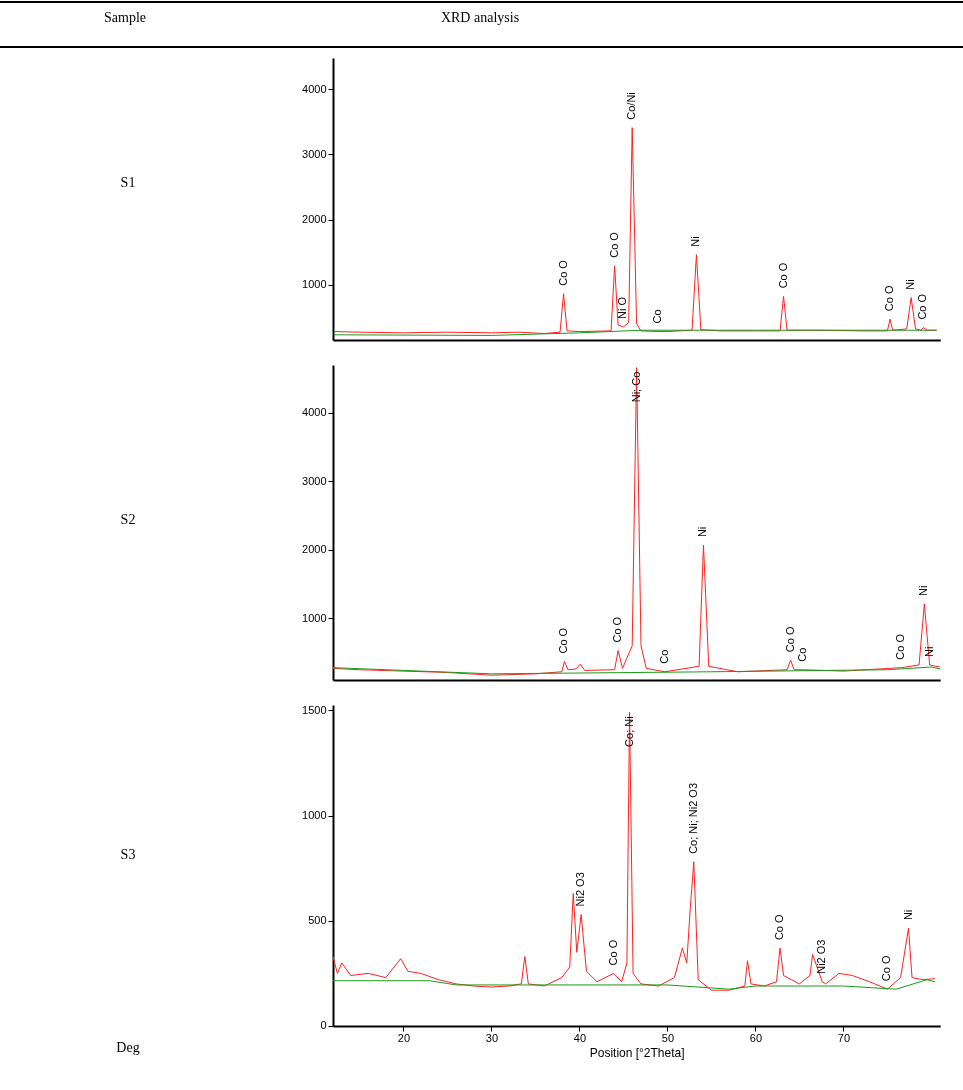  What do you see at coordinates (579, 1038) in the screenshot?
I see `x-tick-label: 40` at bounding box center [579, 1038].